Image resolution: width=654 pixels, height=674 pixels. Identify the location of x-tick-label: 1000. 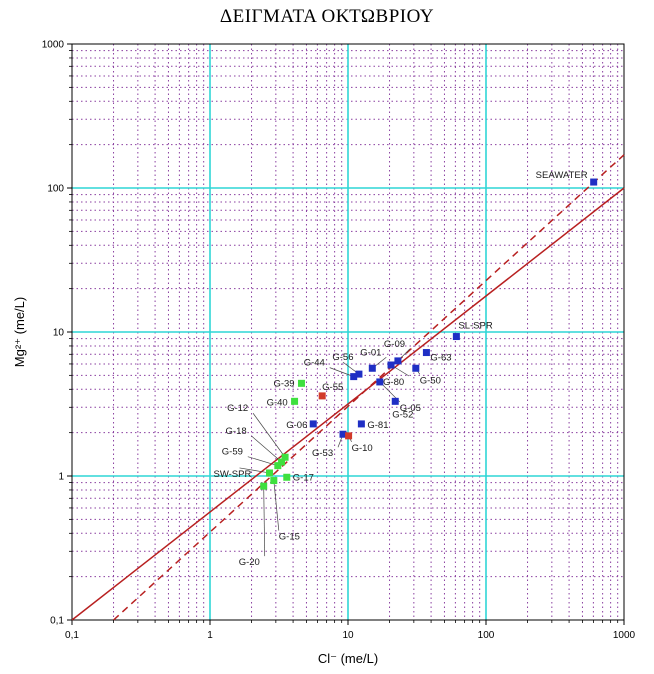
(624, 635).